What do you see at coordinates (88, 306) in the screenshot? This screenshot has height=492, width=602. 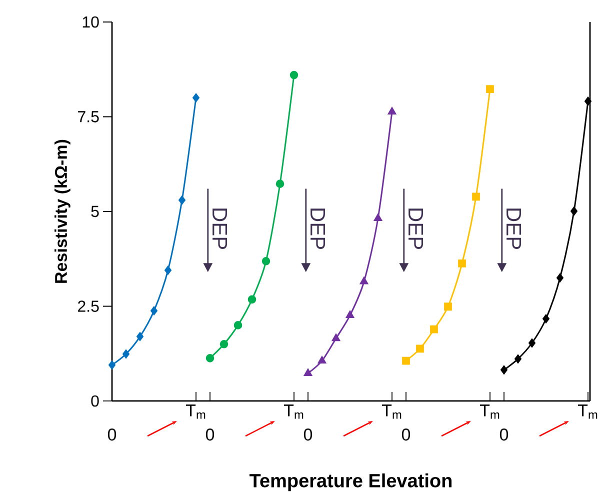 I see `y-tick-label: 2.5` at bounding box center [88, 306].